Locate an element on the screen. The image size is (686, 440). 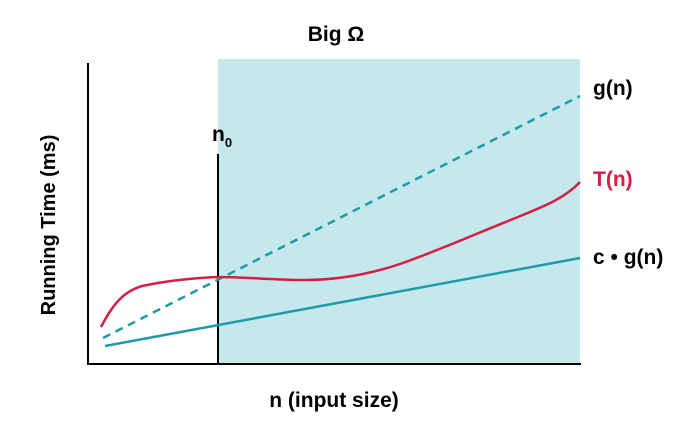
x-axis-label: n (input size) is located at coordinates (334, 400).